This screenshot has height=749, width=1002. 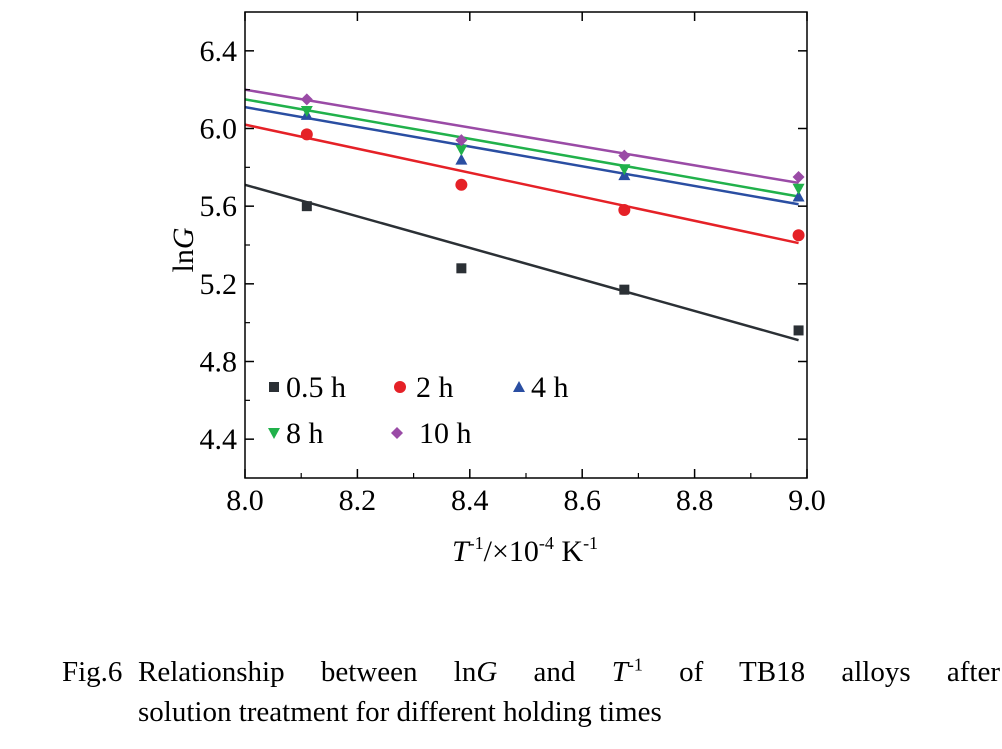 What do you see at coordinates (219, 362) in the screenshot?
I see `y-tick-label: 4.8` at bounding box center [219, 362].